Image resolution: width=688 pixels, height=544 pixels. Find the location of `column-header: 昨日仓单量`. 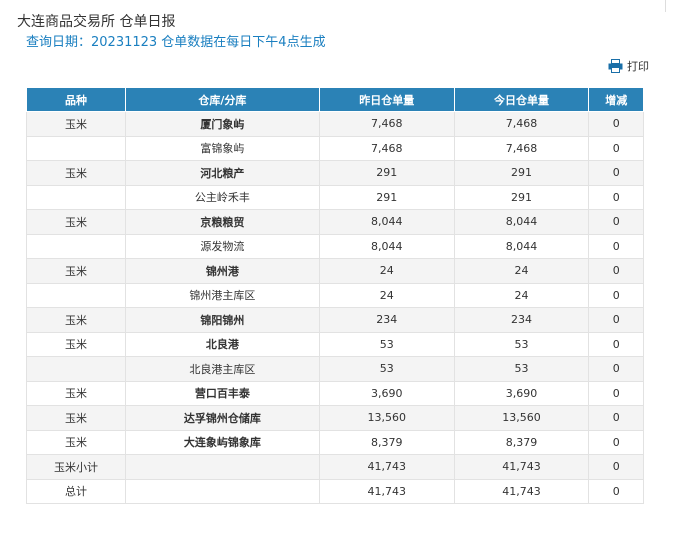

column-header: 昨日仓单量 is located at coordinates (386, 99).